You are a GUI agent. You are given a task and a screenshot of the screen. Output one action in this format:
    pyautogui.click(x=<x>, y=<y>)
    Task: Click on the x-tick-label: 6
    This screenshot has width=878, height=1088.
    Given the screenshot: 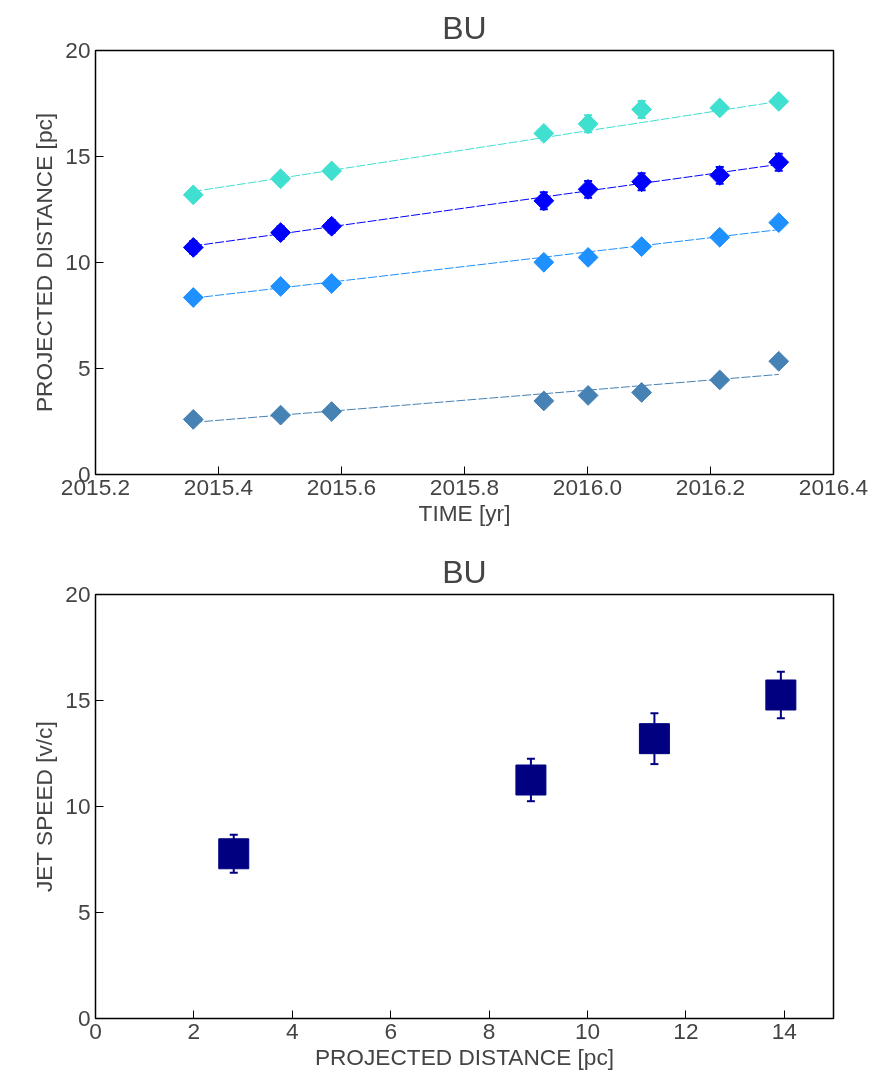 What is the action you would take?
    pyautogui.click(x=391, y=1030)
    